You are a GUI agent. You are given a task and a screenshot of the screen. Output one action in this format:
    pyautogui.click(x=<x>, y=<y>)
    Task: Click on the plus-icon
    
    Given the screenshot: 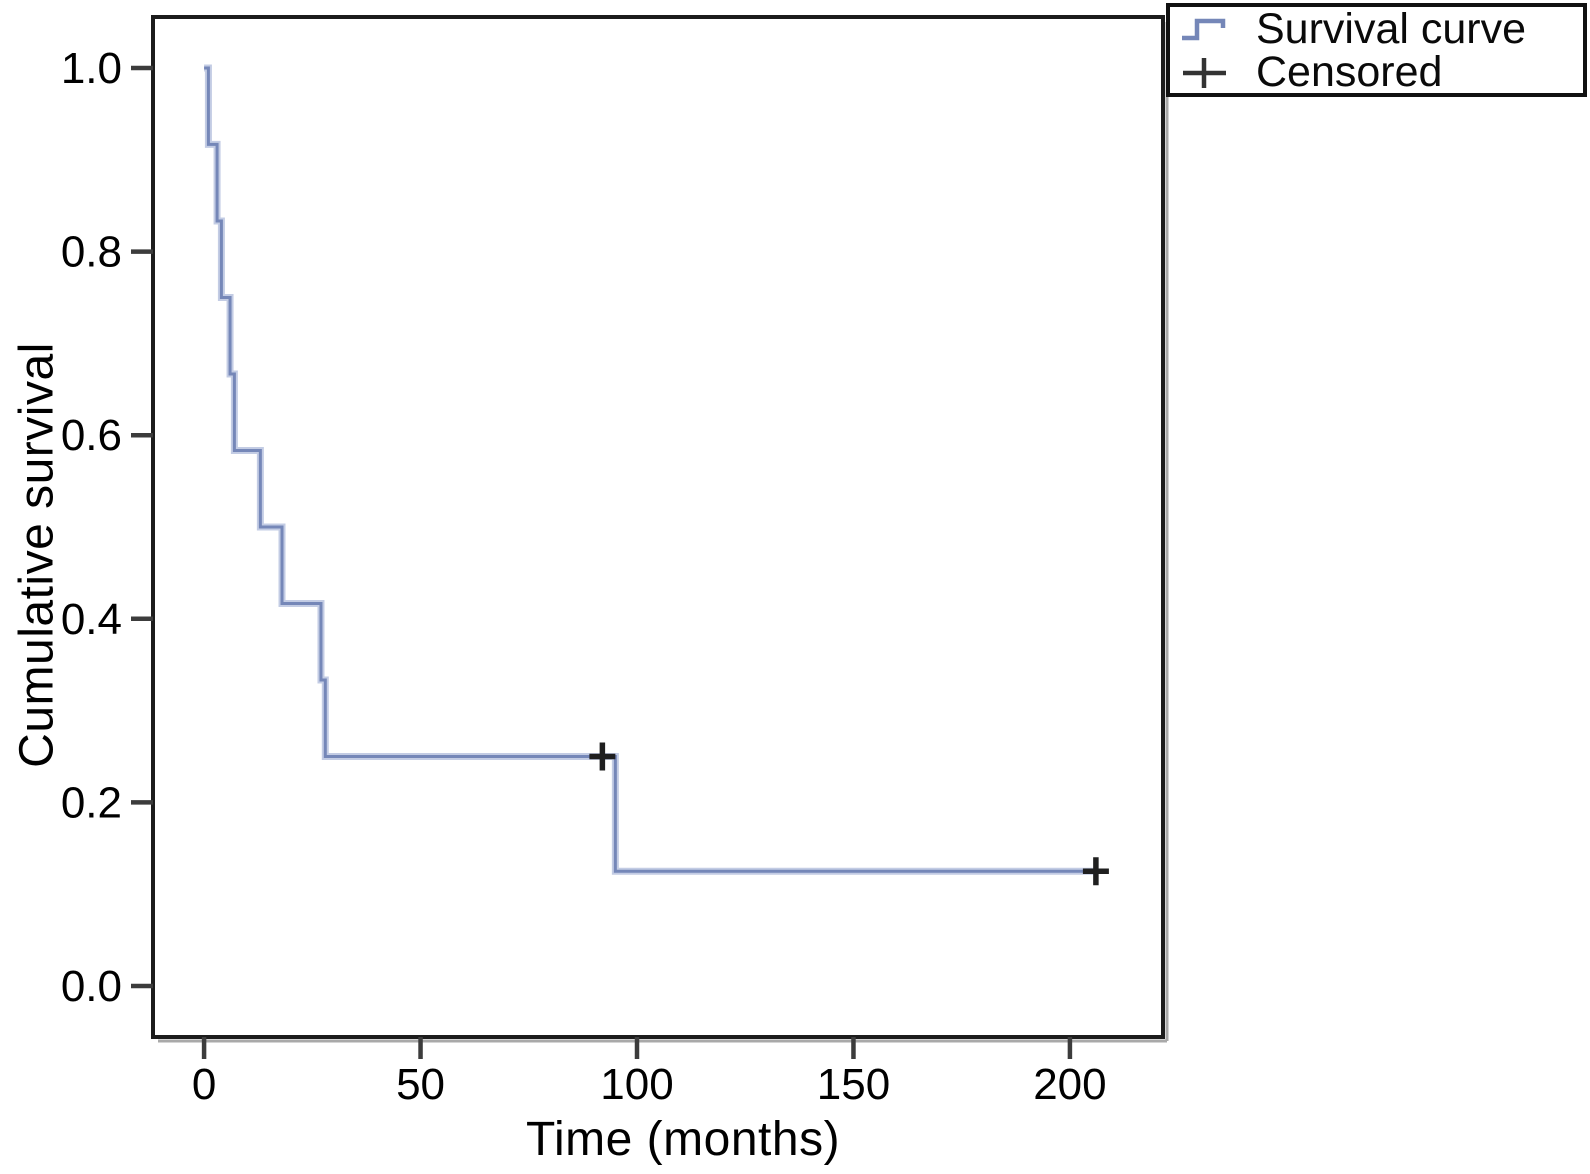 What is the action you would take?
    pyautogui.click(x=1204, y=72)
    